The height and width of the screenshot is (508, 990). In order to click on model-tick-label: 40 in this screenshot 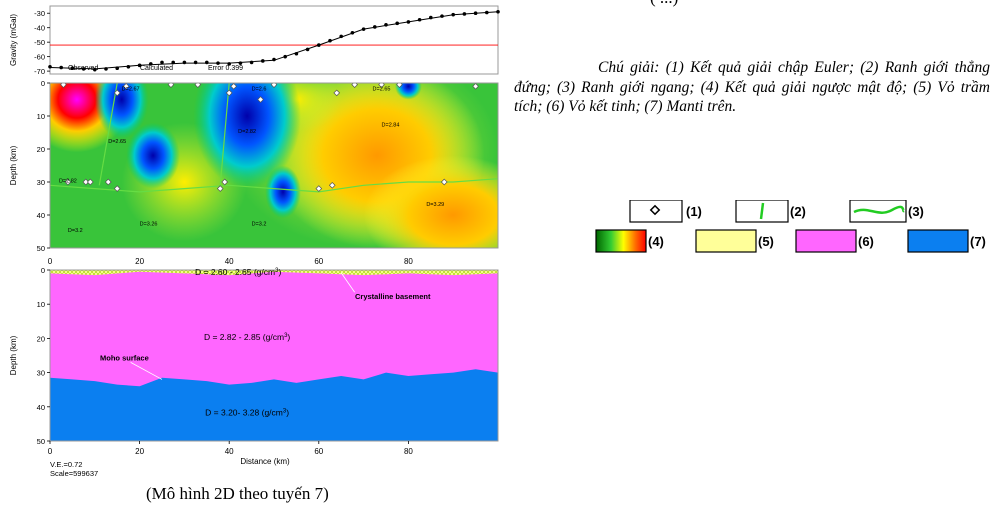, I will do `click(41, 407)`.